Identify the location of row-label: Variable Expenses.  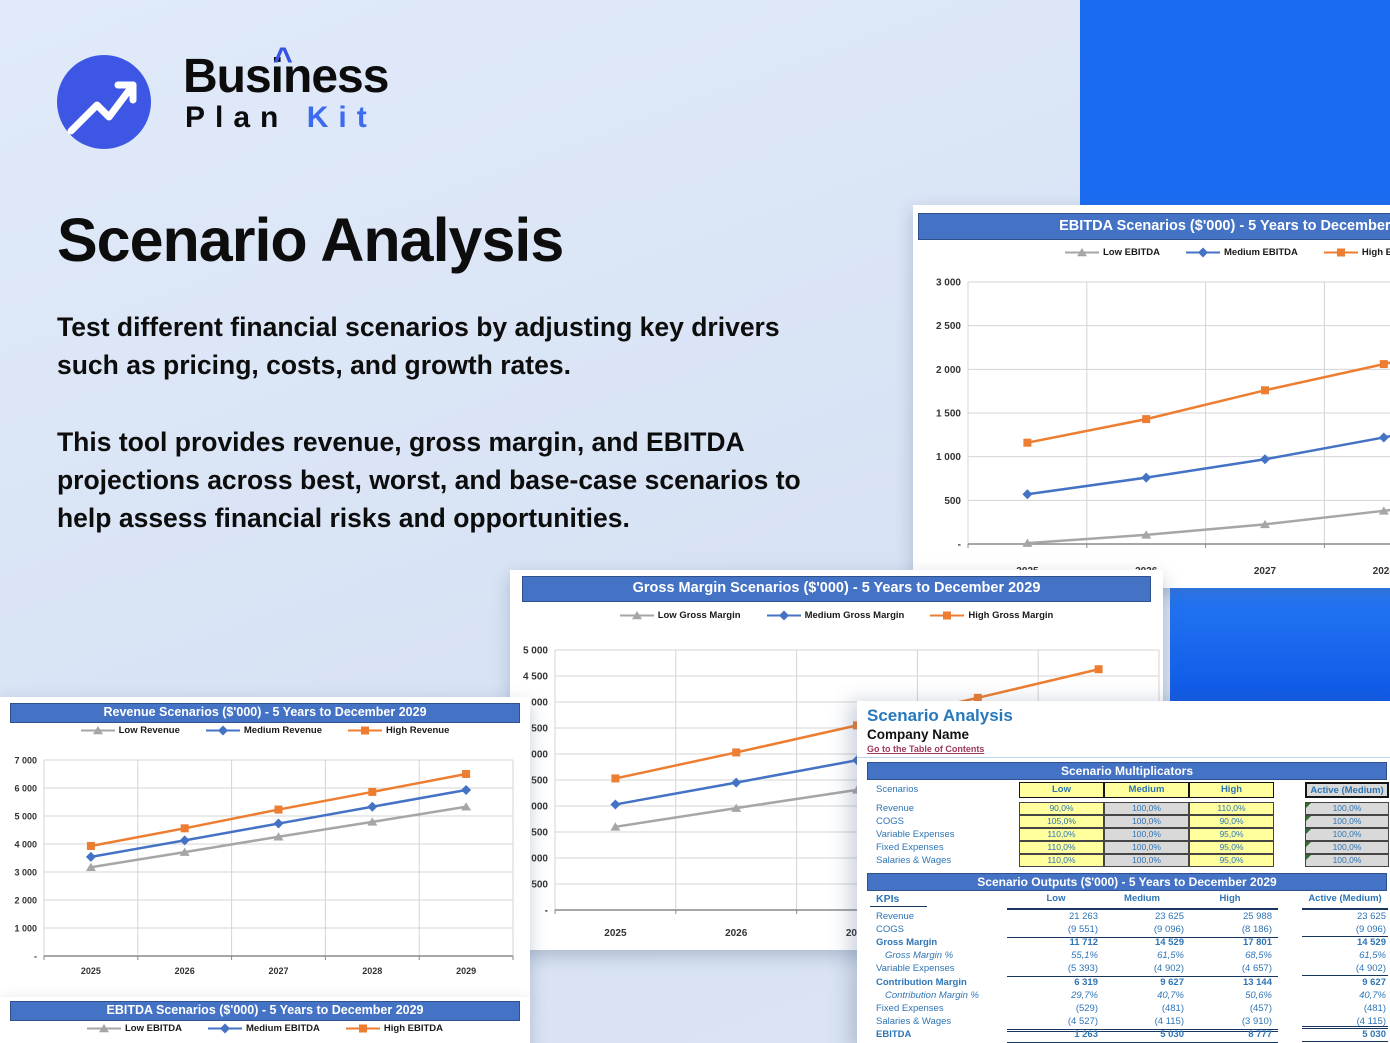
(915, 834).